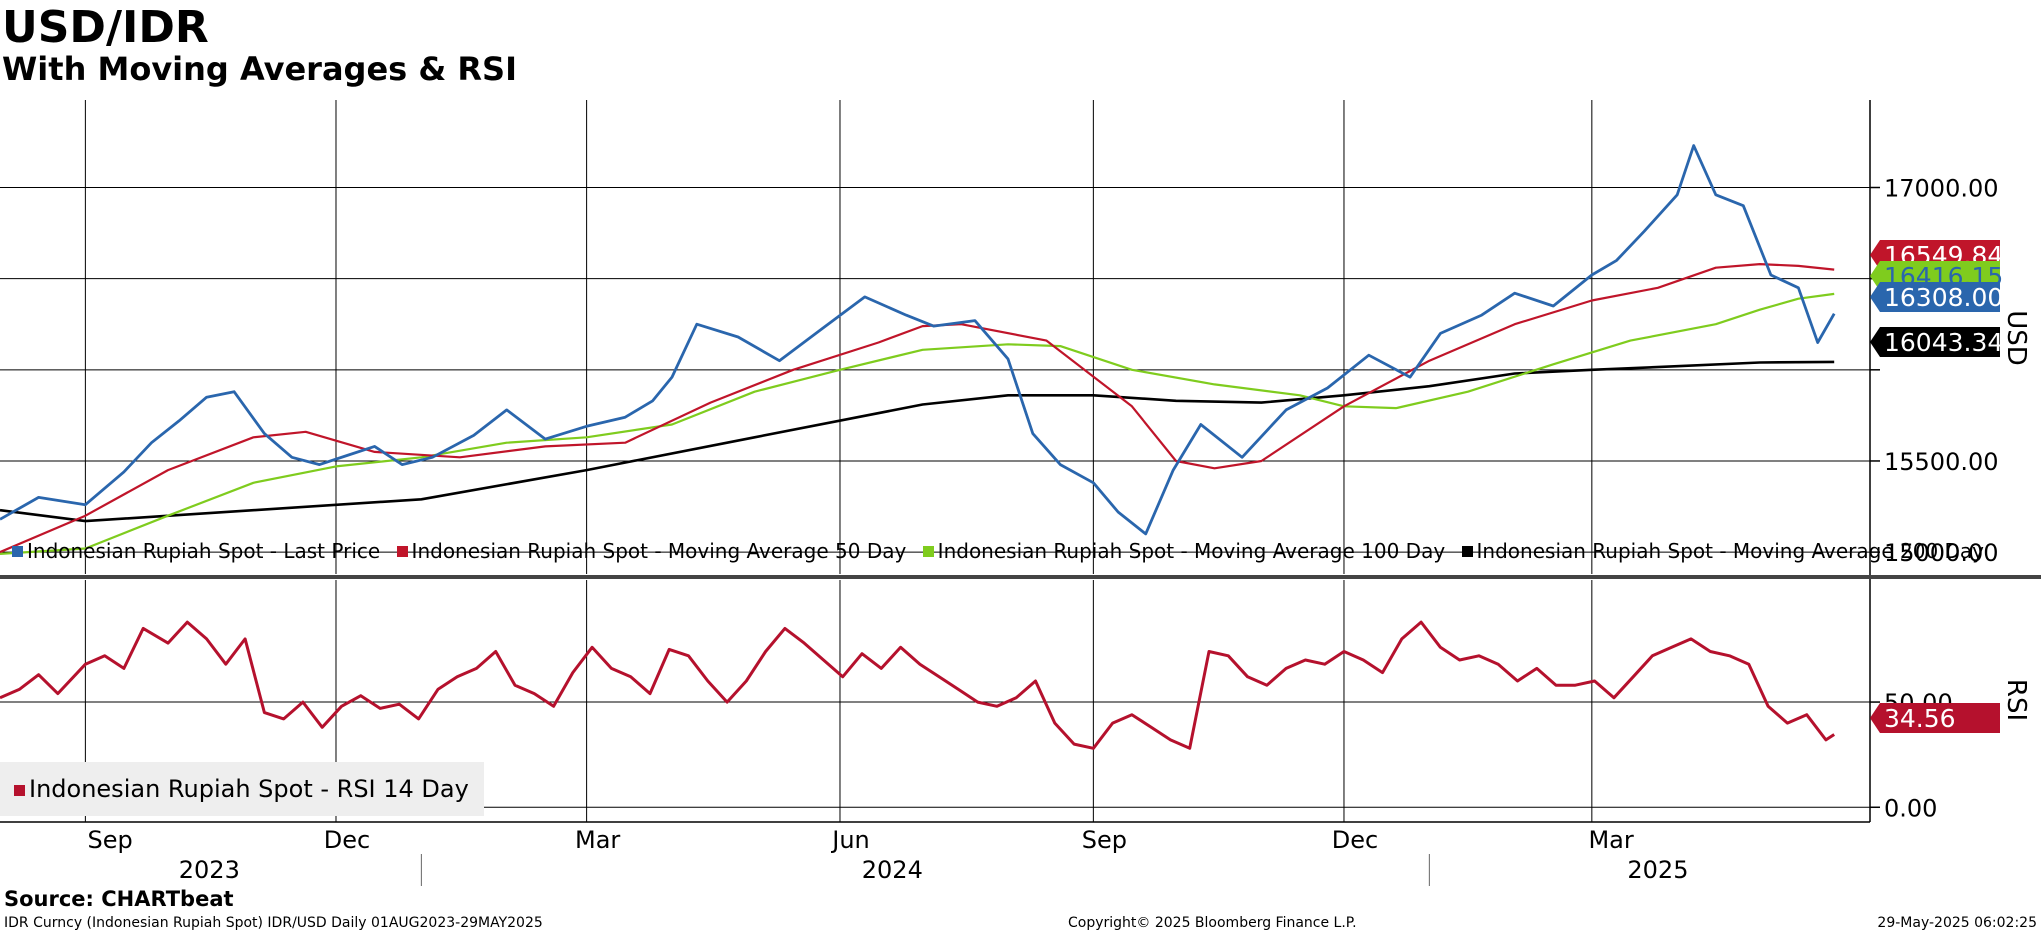 Image resolution: width=2041 pixels, height=936 pixels. I want to click on footer-timestamp: 29-May-2025 06:02:25, so click(1957, 923).